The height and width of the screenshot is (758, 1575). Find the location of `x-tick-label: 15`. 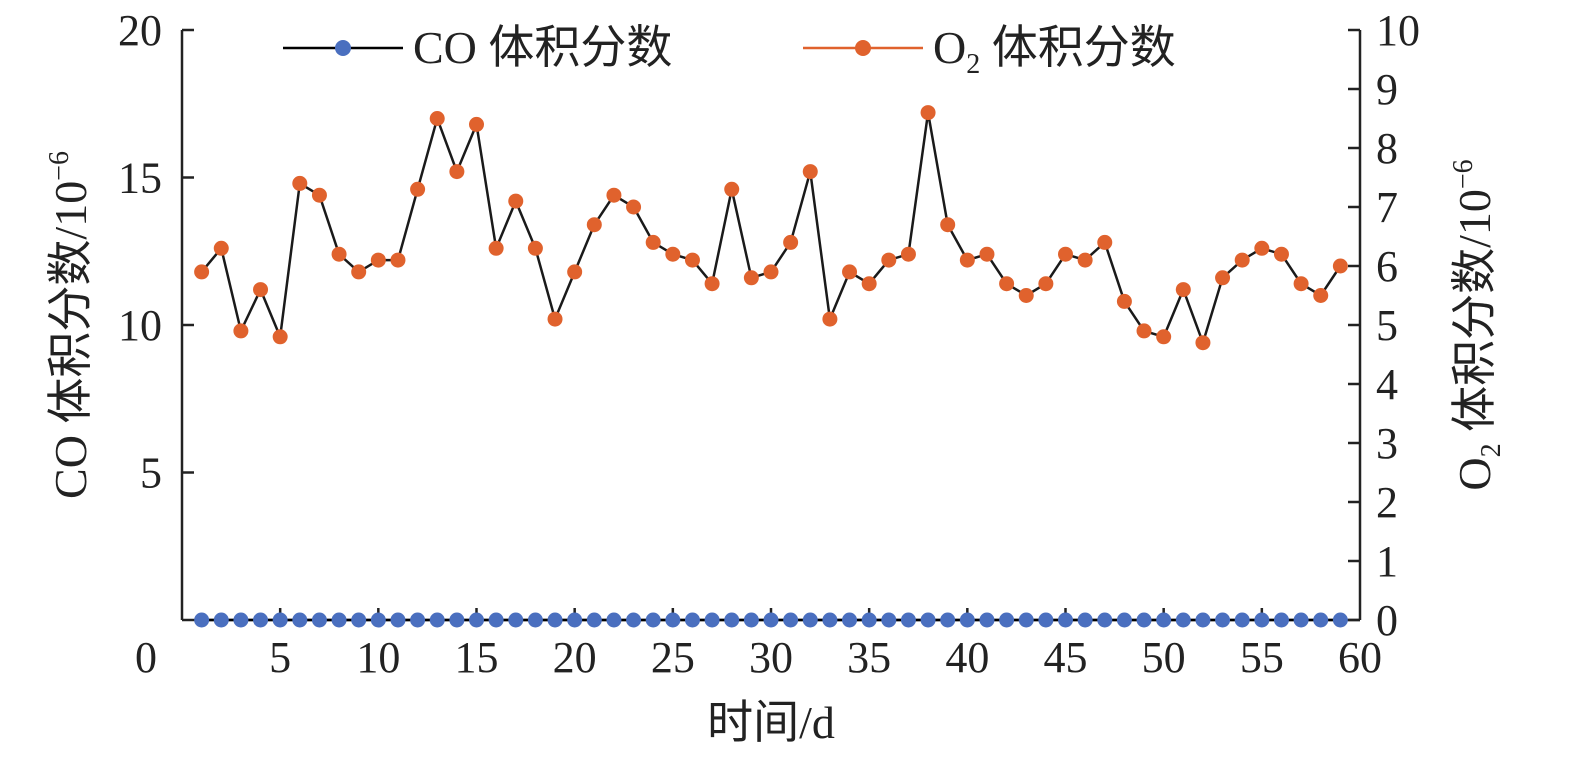

x-tick-label: 15 is located at coordinates (477, 657).